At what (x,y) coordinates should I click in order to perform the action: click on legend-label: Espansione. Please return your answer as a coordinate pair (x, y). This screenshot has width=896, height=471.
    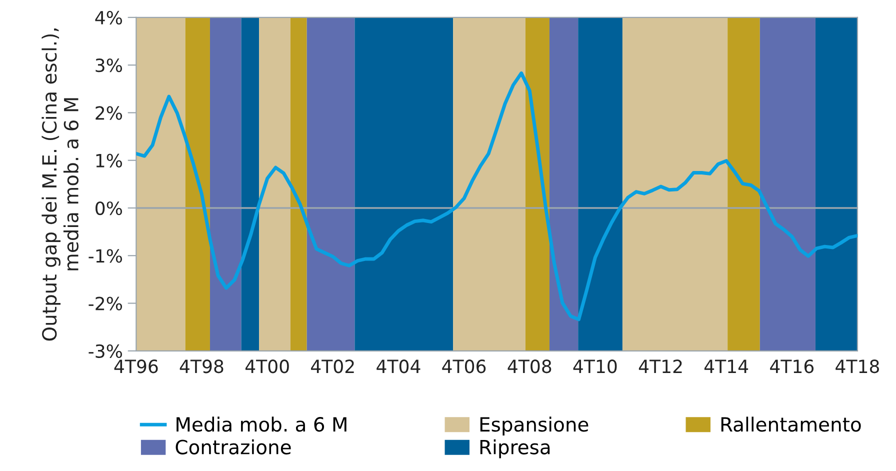
    Looking at the image, I should click on (534, 426).